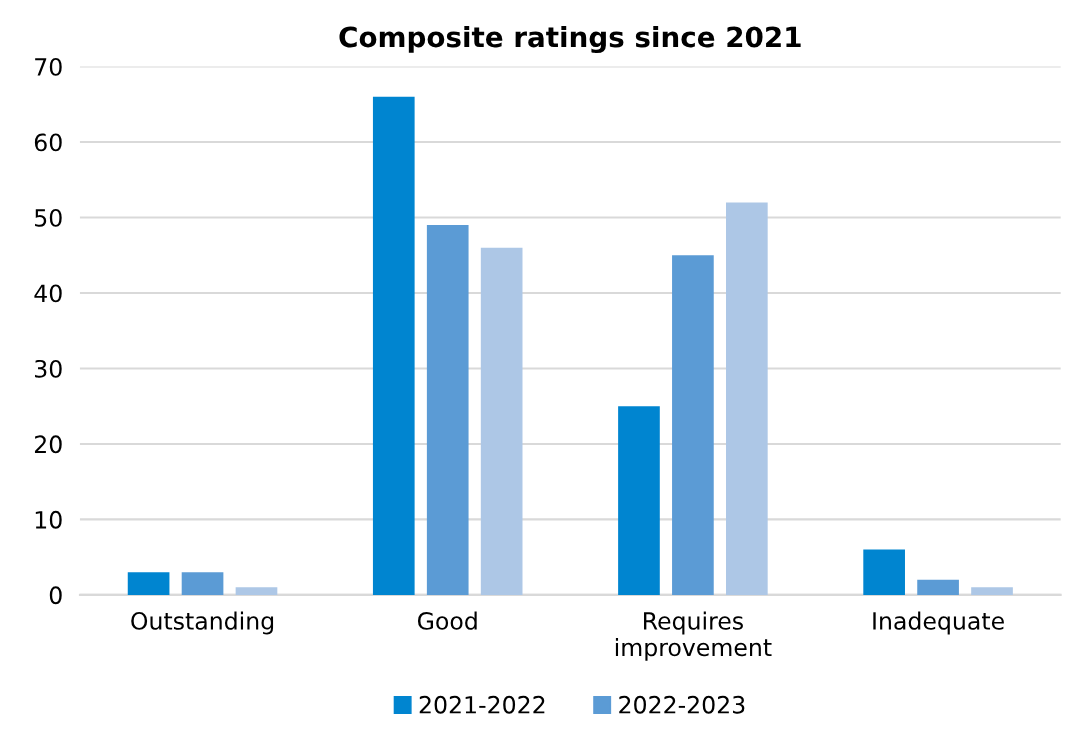 This screenshot has height=739, width=1066. Describe the element at coordinates (202, 623) in the screenshot. I see `x-tick-label: Outstanding` at that location.